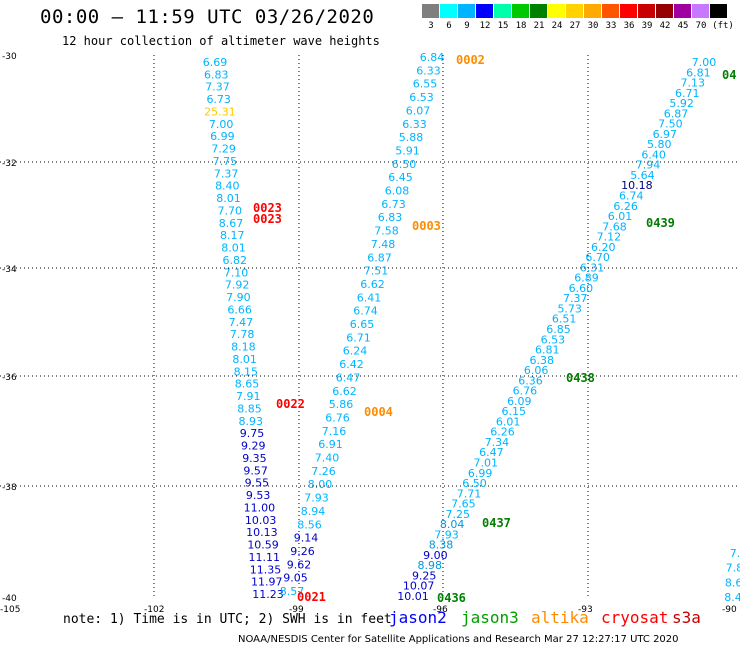  What do you see at coordinates (390, 217) in the screenshot?
I see `swh-value-track2: 6.83` at bounding box center [390, 217].